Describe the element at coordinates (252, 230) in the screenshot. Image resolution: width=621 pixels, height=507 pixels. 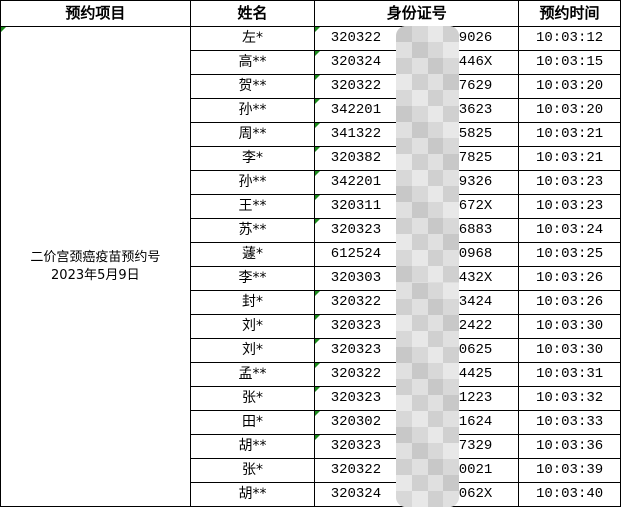
I see `name-cell: 苏**` at that location.